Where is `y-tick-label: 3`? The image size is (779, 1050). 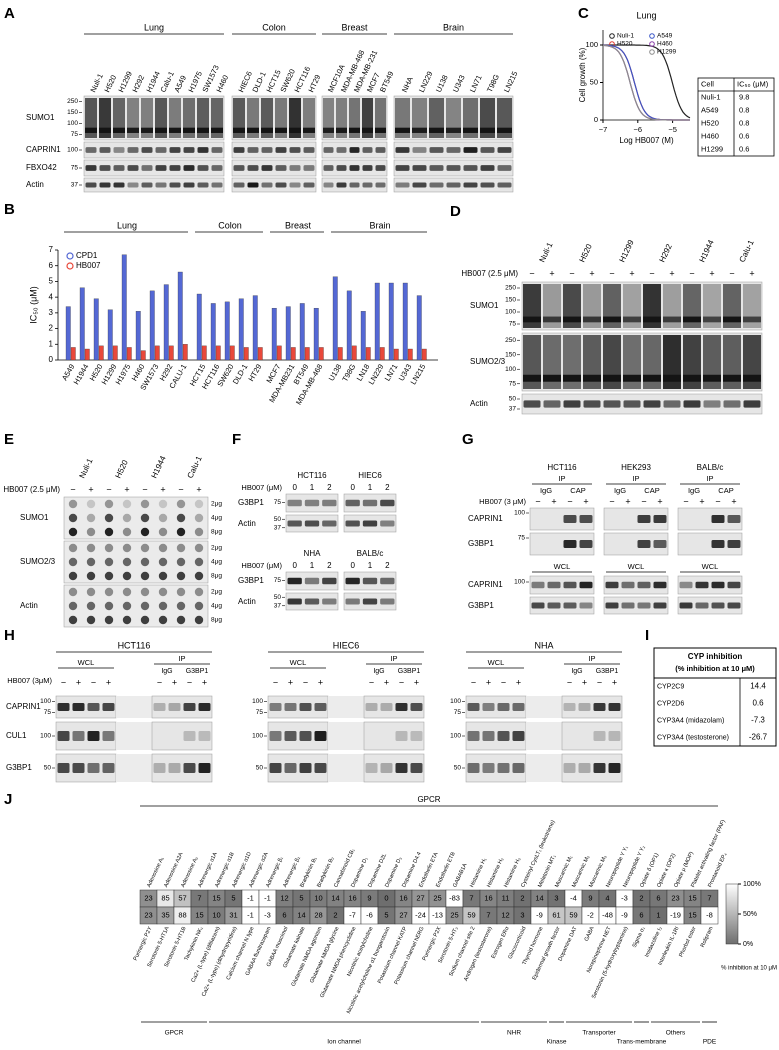 y-tick-label: 3 is located at coordinates (51, 312).